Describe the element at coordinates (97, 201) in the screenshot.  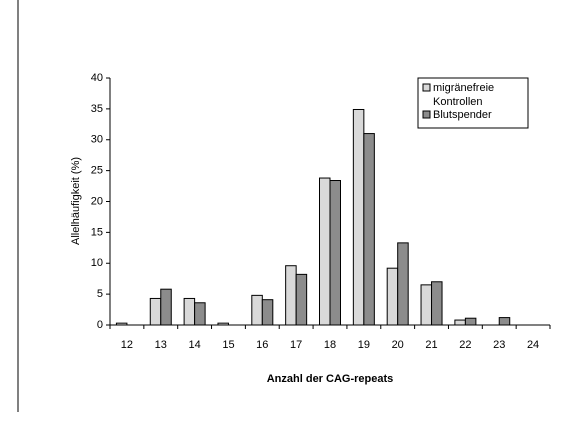
I see `y-tick-label: 20` at that location.